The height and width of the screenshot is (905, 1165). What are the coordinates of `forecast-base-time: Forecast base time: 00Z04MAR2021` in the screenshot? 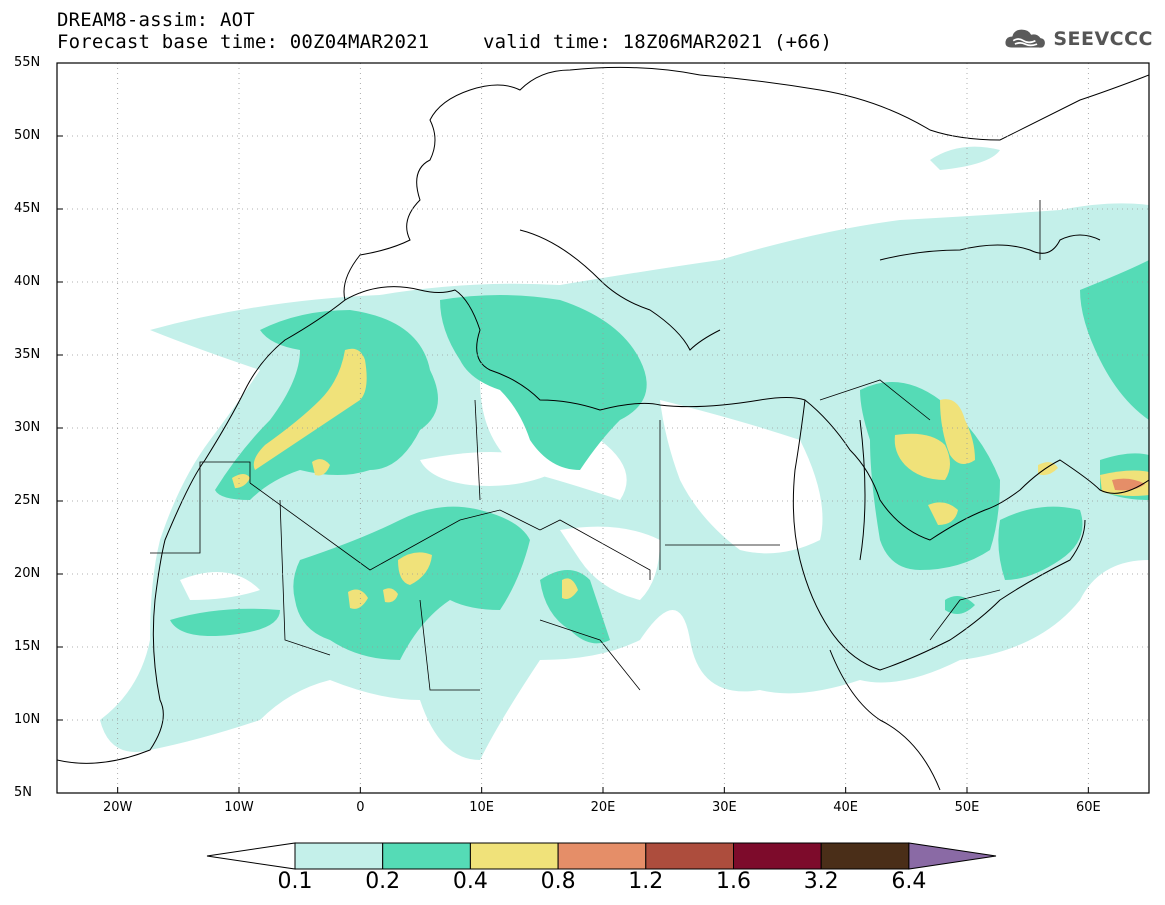 It's located at (243, 42).